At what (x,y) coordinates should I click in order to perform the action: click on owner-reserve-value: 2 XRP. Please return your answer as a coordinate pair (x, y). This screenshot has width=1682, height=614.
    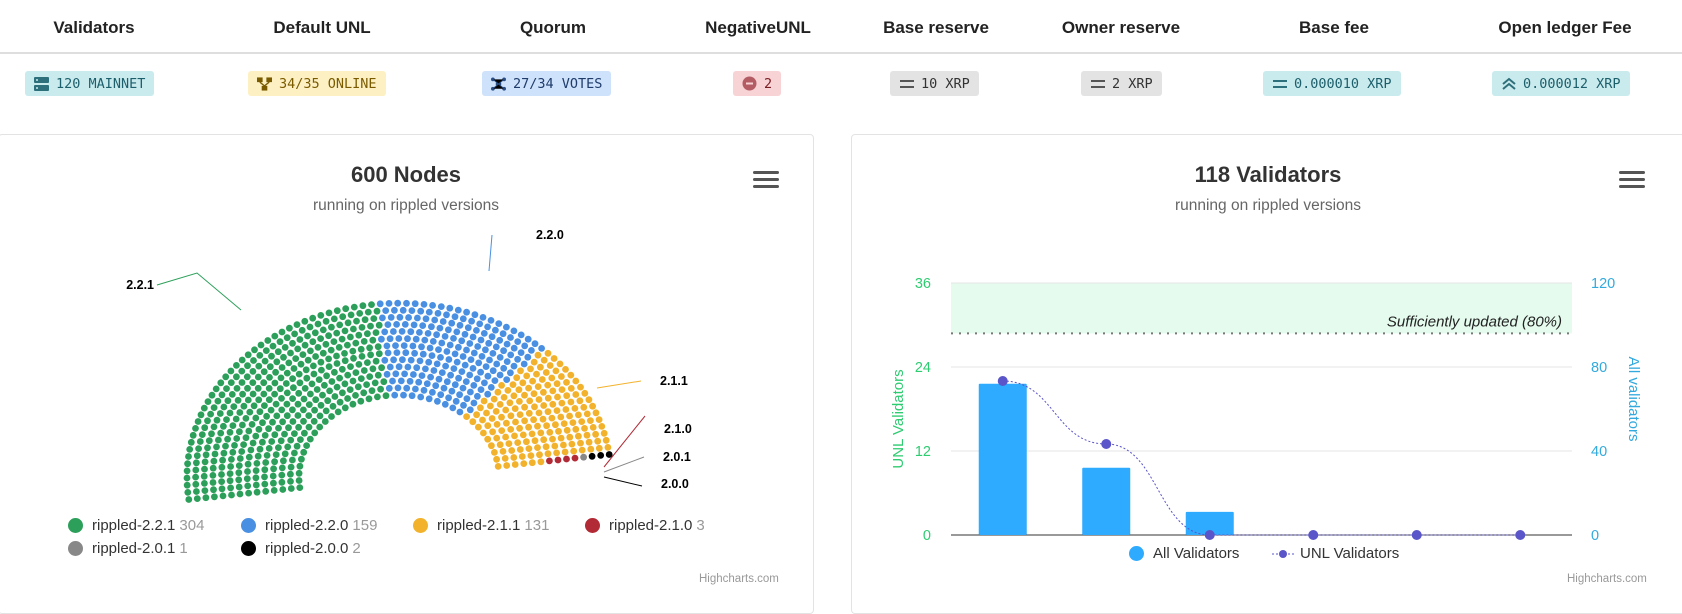
    Looking at the image, I should click on (1132, 83).